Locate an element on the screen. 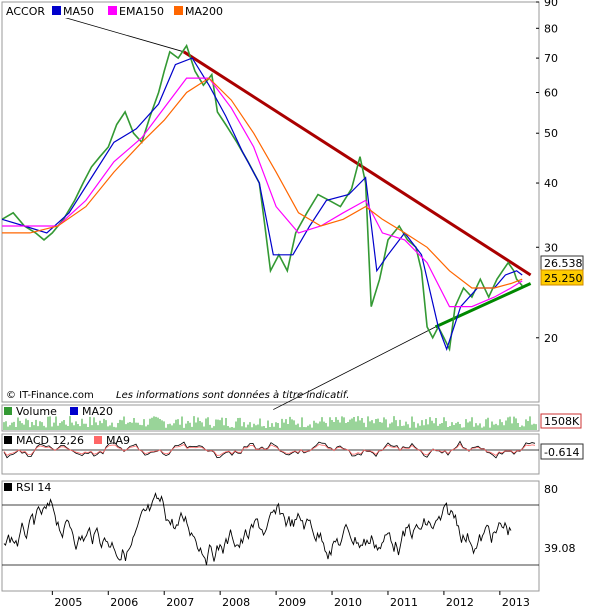 The width and height of the screenshot is (604, 611). volume-value-text: 1508K is located at coordinates (562, 421).